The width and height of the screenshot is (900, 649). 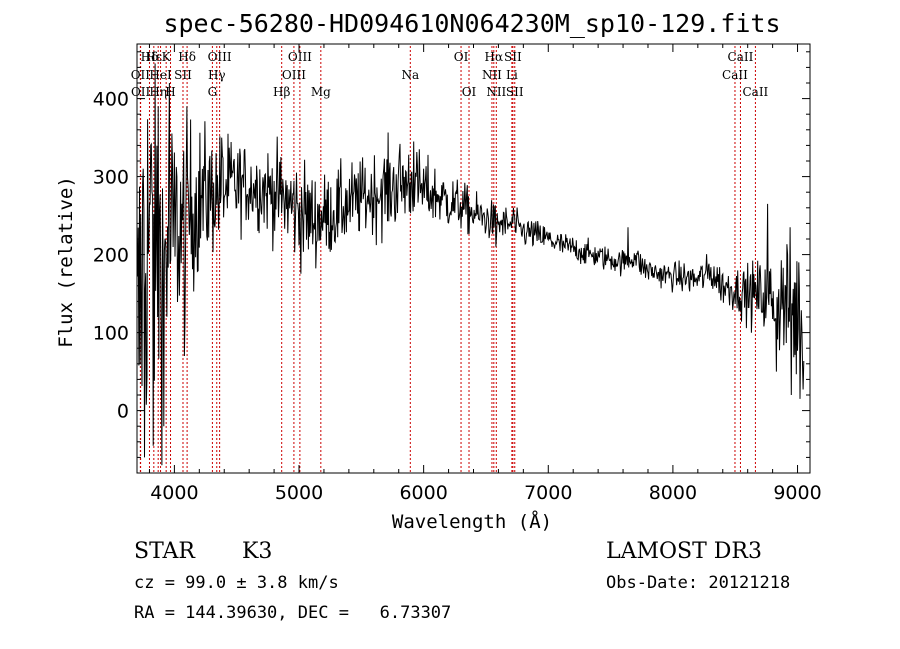 What do you see at coordinates (321, 92) in the screenshot?
I see `spectral-line-label: Mg` at bounding box center [321, 92].